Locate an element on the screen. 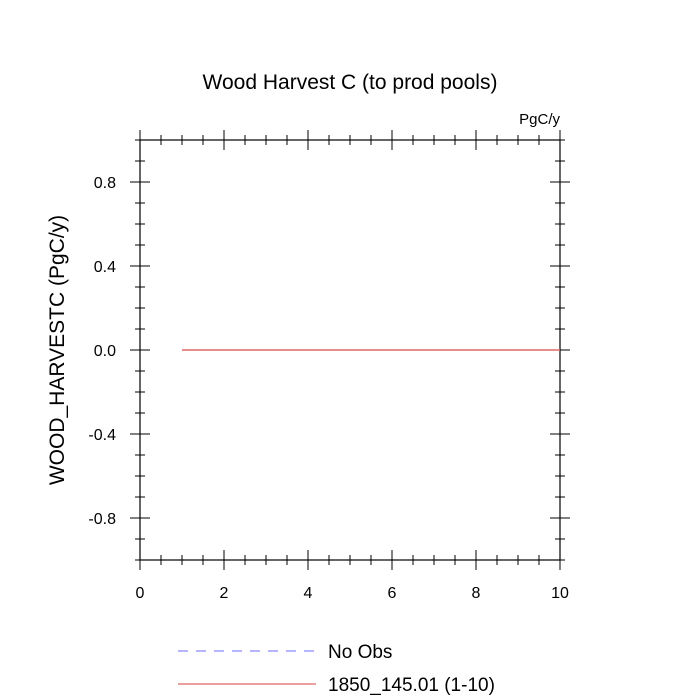  y-tick-label: 0.0 is located at coordinates (105, 351).